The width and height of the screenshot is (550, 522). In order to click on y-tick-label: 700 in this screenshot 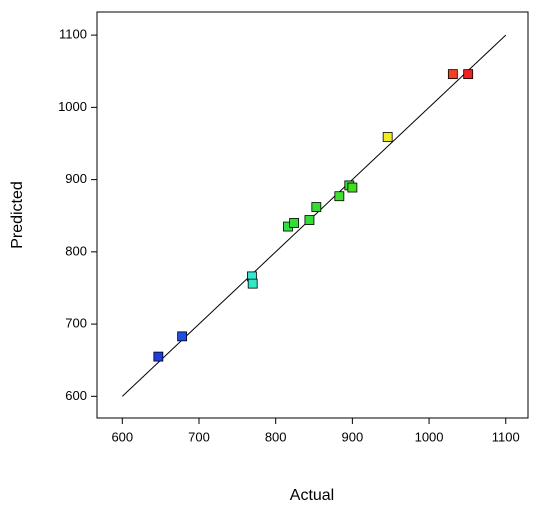, I will do `click(76, 323)`.